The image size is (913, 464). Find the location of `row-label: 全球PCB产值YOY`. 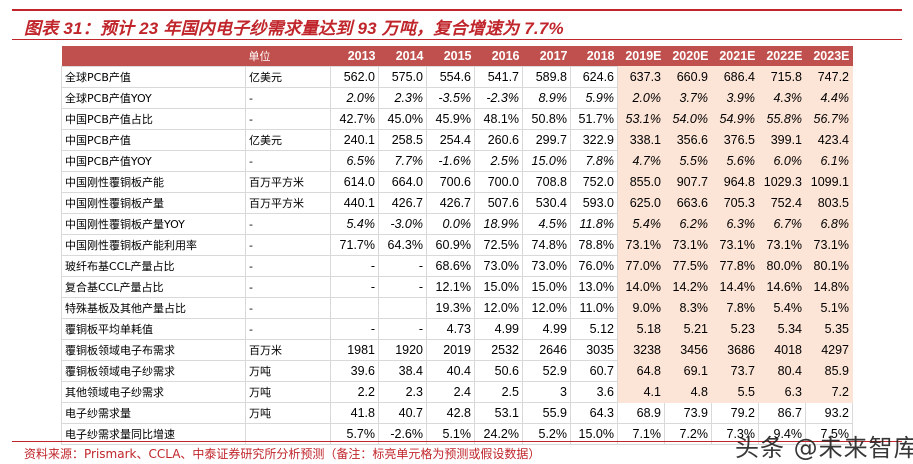

row-label: 全球PCB产值YOY is located at coordinates (153, 98).